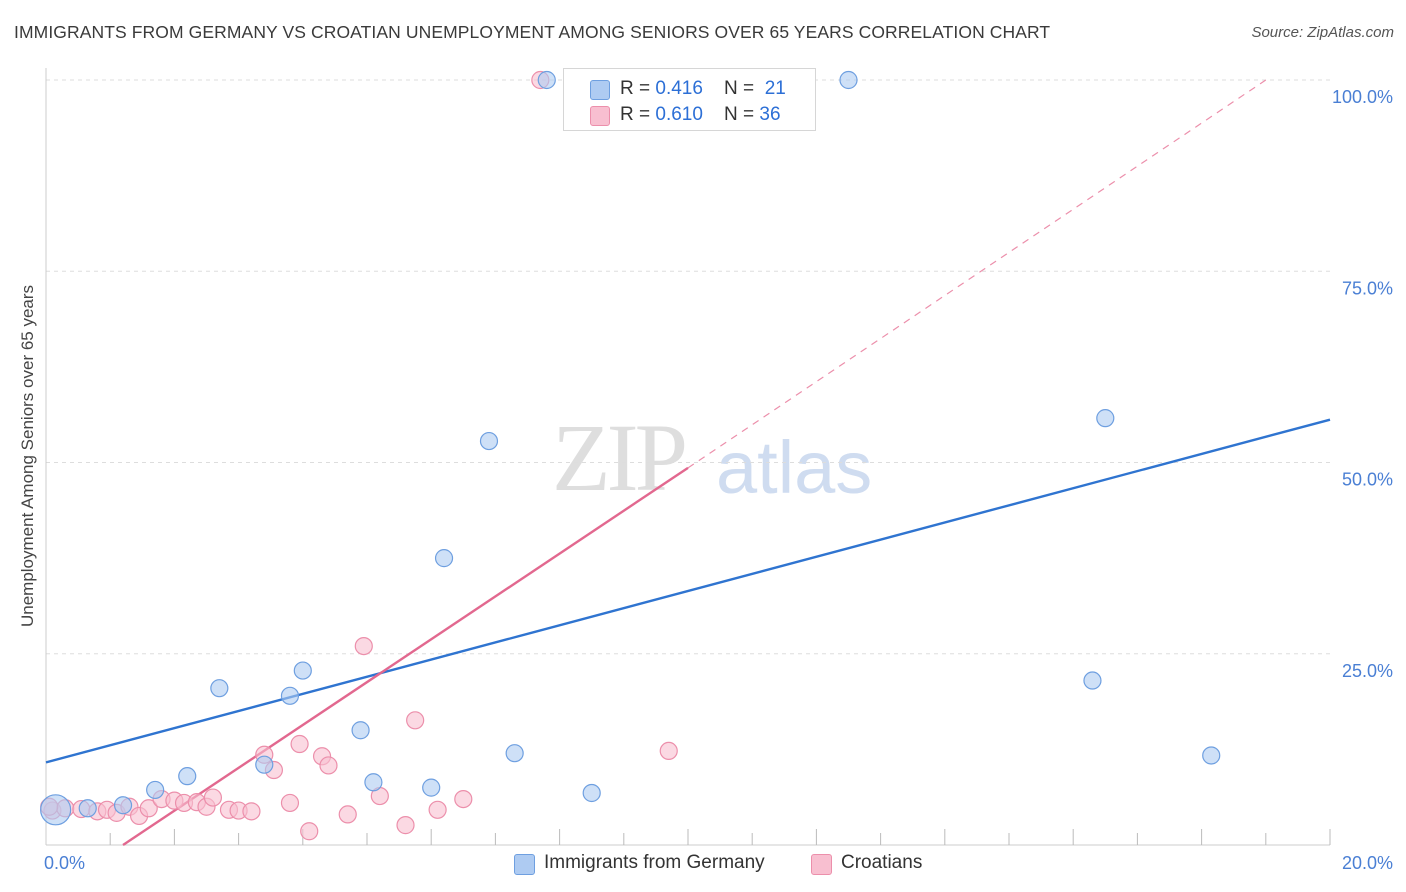 The height and width of the screenshot is (892, 1406). I want to click on source-label: Source: ZipAtlas.com, so click(1322, 32).